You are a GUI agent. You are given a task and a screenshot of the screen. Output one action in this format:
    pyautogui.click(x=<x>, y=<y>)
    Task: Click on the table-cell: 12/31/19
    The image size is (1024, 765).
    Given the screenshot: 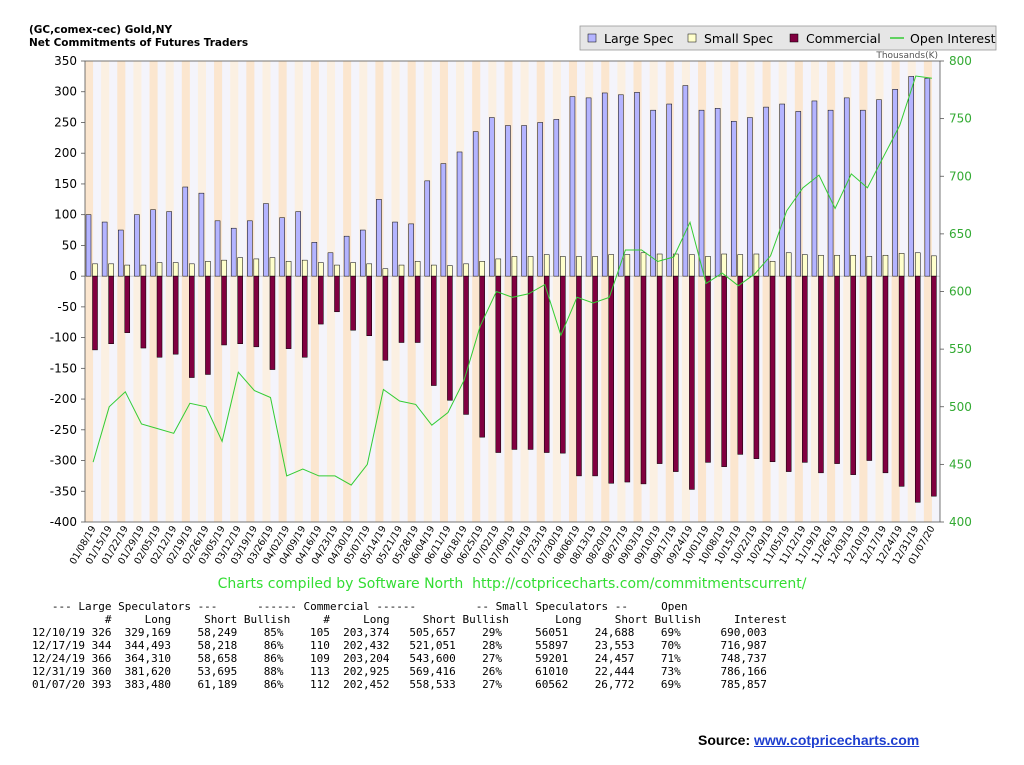 What is the action you would take?
    pyautogui.click(x=58, y=671)
    